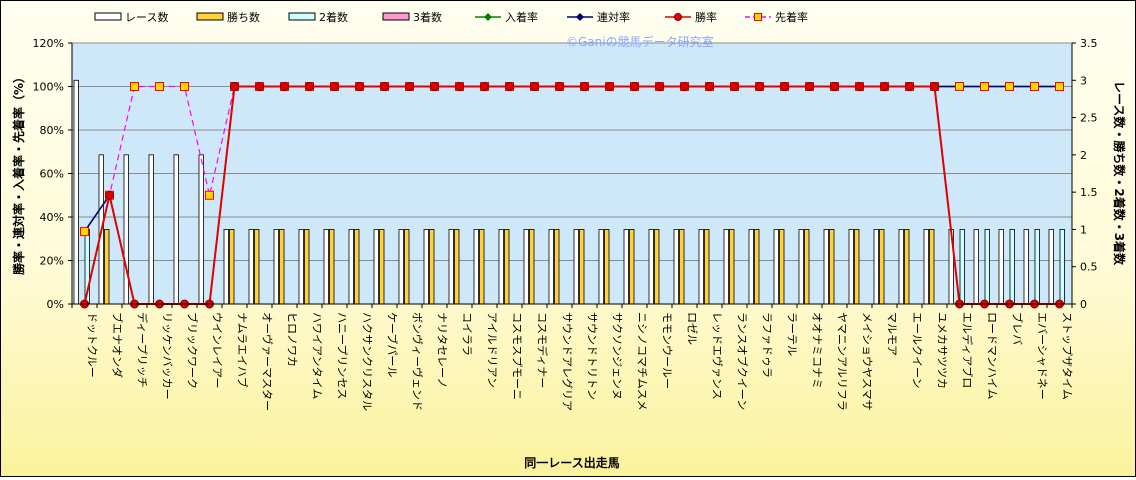  What do you see at coordinates (692, 328) in the screenshot?
I see `category-label: ロゼル` at bounding box center [692, 328].